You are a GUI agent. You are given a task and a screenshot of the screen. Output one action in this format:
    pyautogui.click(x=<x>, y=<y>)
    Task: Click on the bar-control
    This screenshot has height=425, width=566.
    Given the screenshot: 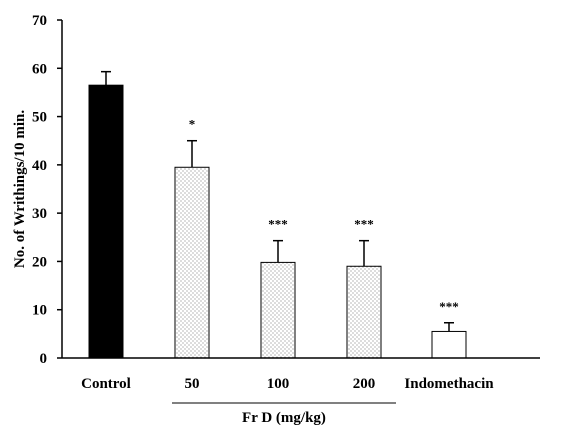 What is the action you would take?
    pyautogui.click(x=106, y=221)
    